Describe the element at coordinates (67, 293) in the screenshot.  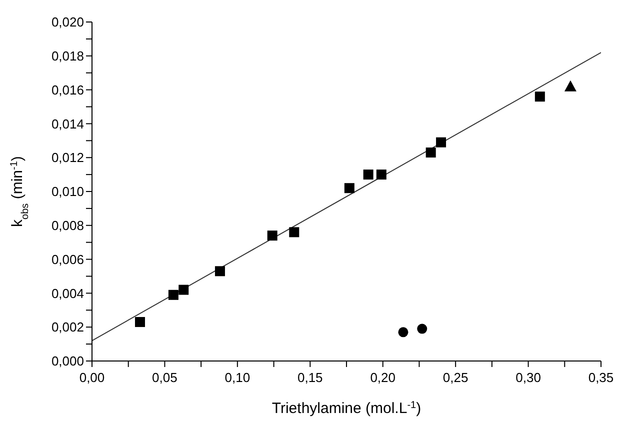
I see `y-tick-label: 0,004` at that location.